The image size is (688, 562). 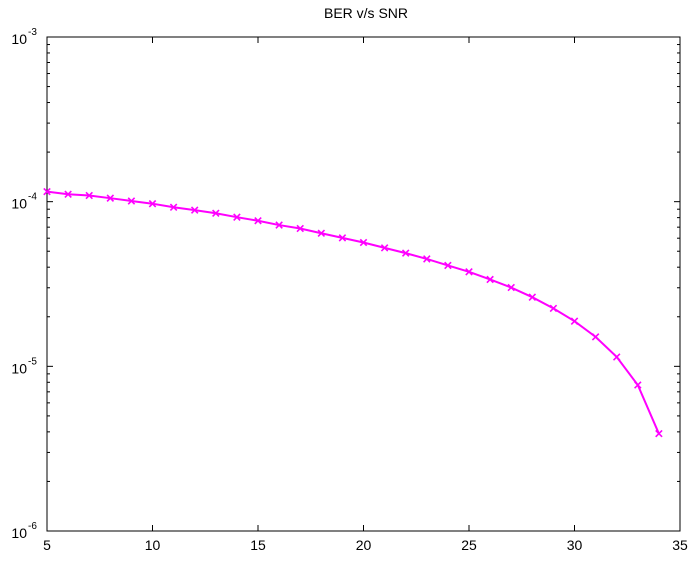 What do you see at coordinates (258, 545) in the screenshot?
I see `x-tick-label: 15` at bounding box center [258, 545].